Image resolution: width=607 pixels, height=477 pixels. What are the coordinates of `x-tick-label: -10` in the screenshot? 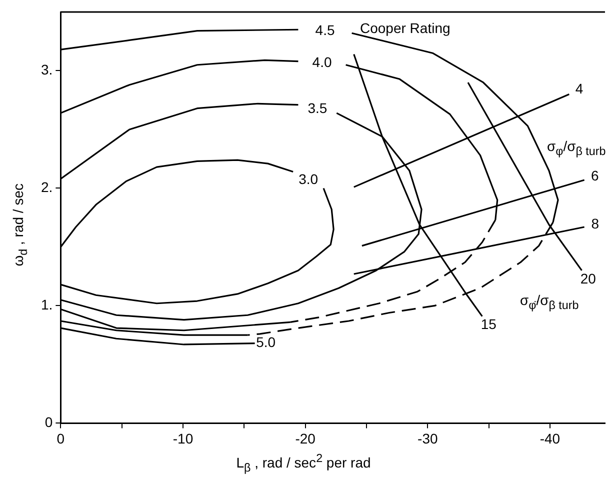 It's located at (183, 438).